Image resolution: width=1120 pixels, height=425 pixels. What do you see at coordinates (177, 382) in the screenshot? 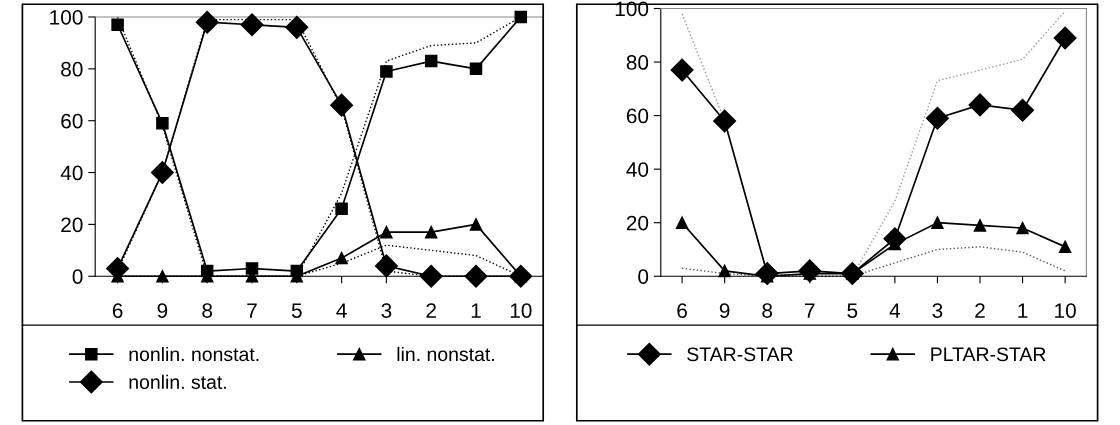
I see `legend-label: nonlin. stat.` at bounding box center [177, 382].